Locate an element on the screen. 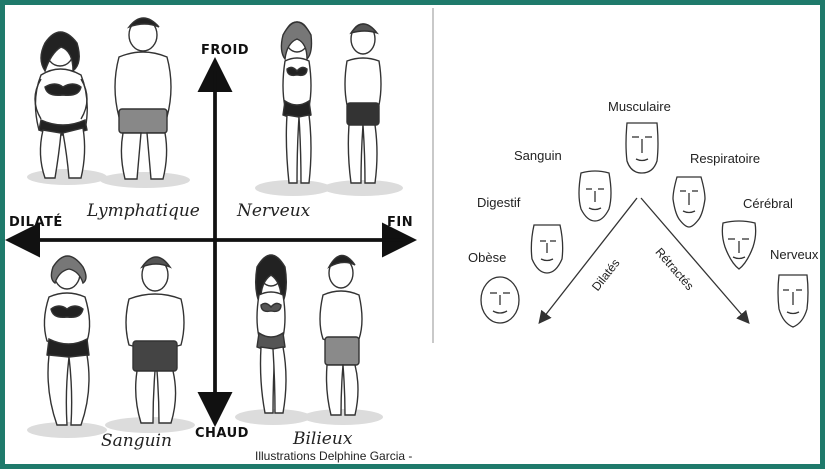 The height and width of the screenshot is (469, 825). illustration-credit: Illustrations Delphine Garcia - is located at coordinates (334, 456).